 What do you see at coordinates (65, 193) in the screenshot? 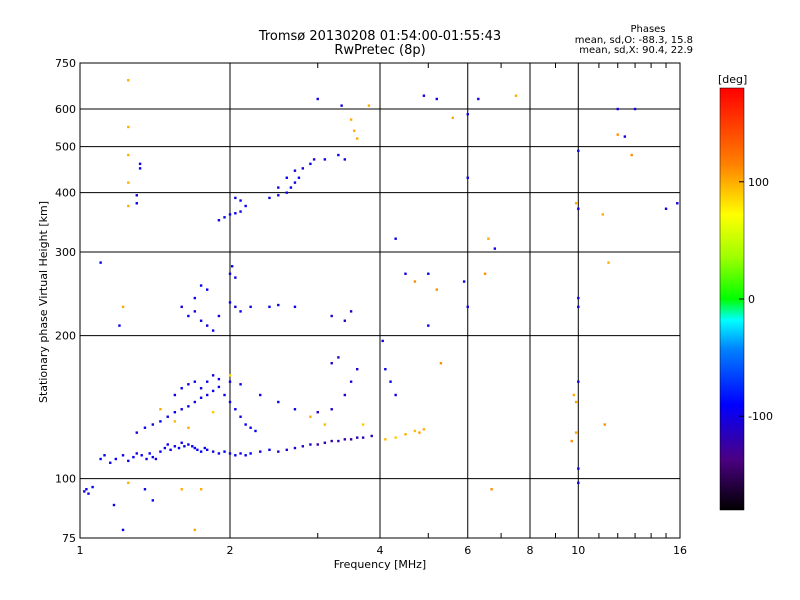
I see `y-tick-label: 400` at bounding box center [65, 193].